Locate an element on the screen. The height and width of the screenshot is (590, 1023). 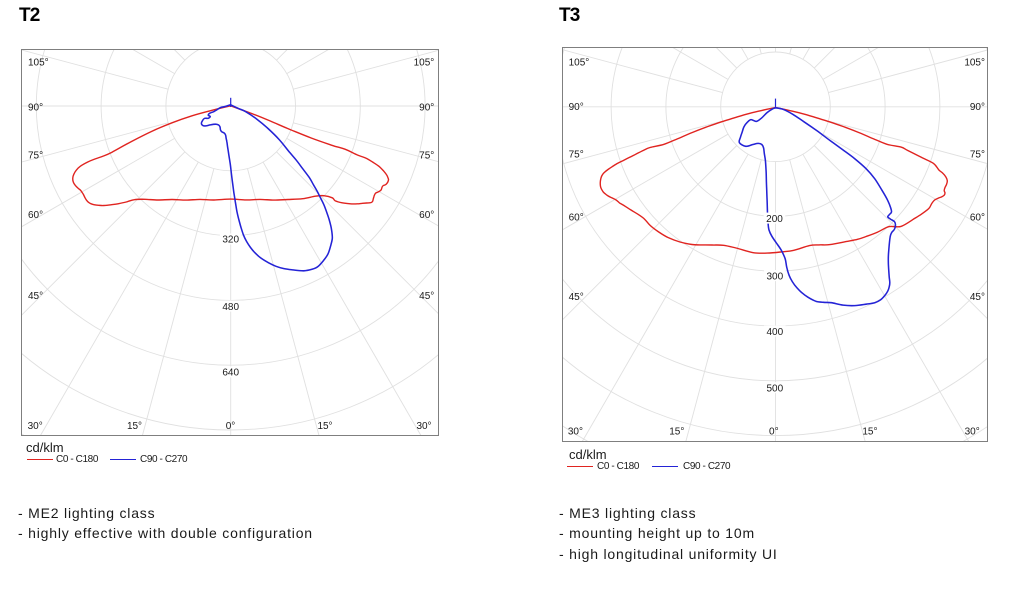
svg-text: 640 is located at coordinates (230, 373).